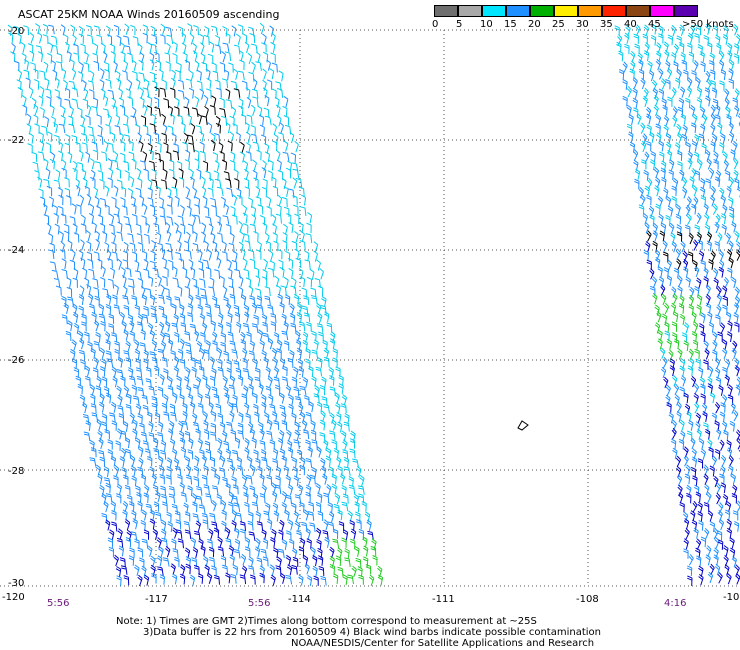 The width and height of the screenshot is (740, 650). What do you see at coordinates (534, 24) in the screenshot?
I see `legend-label: 20` at bounding box center [534, 24].